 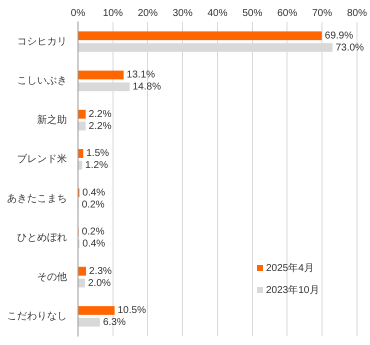 I want to click on y-tick-label: こしいぶき, so click(x=42, y=81).